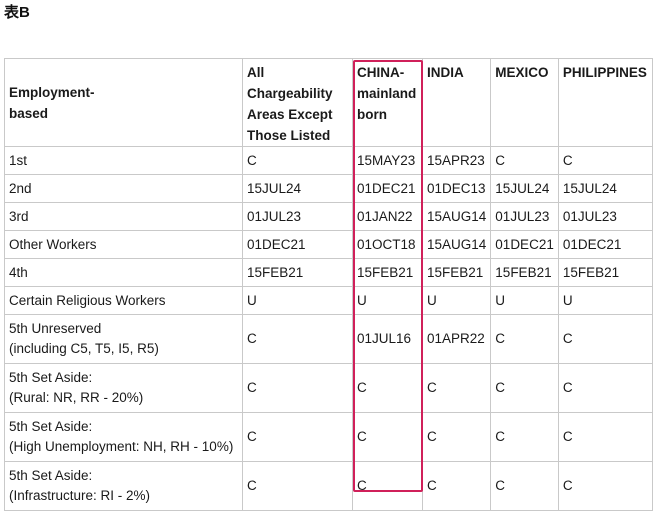  What do you see at coordinates (605, 244) in the screenshot?
I see `cell-philippines: 01DEC21` at bounding box center [605, 244].